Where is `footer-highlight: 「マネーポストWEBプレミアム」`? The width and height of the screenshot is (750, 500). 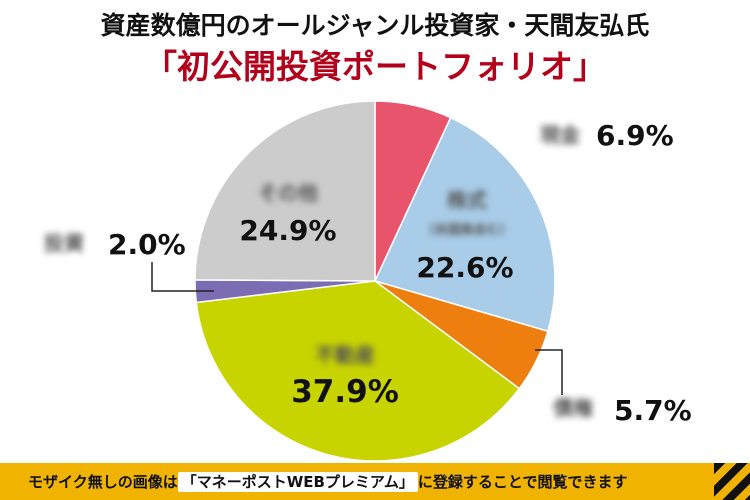 footer-highlight: 「マネーポストWEBプレミアム」 is located at coordinates (297, 482).